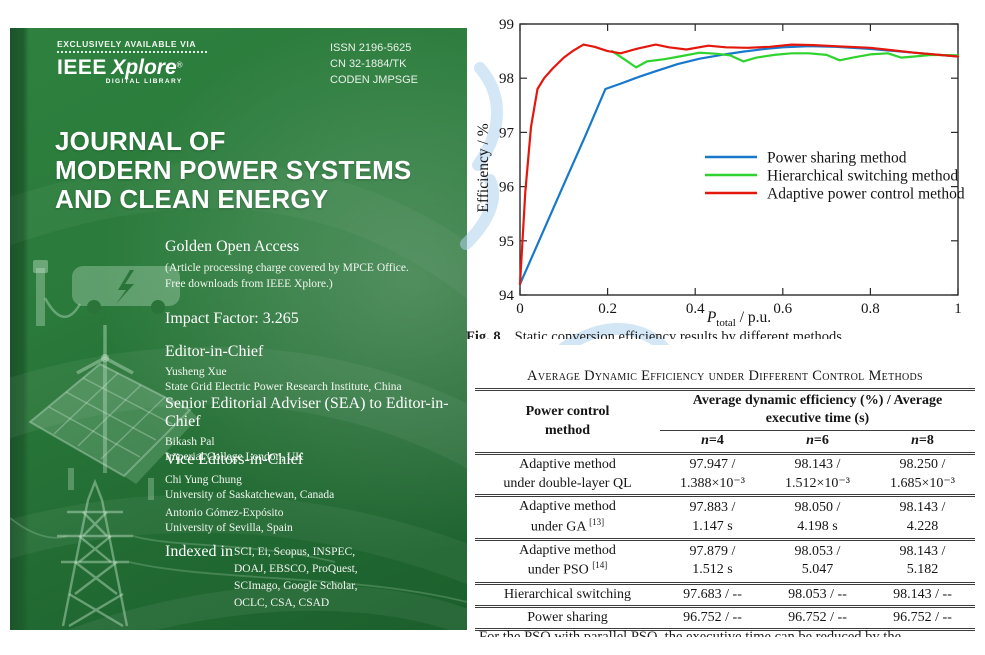 The image size is (985, 655). What do you see at coordinates (105, 399) in the screenshot?
I see `wind-turbine-art` at bounding box center [105, 399].